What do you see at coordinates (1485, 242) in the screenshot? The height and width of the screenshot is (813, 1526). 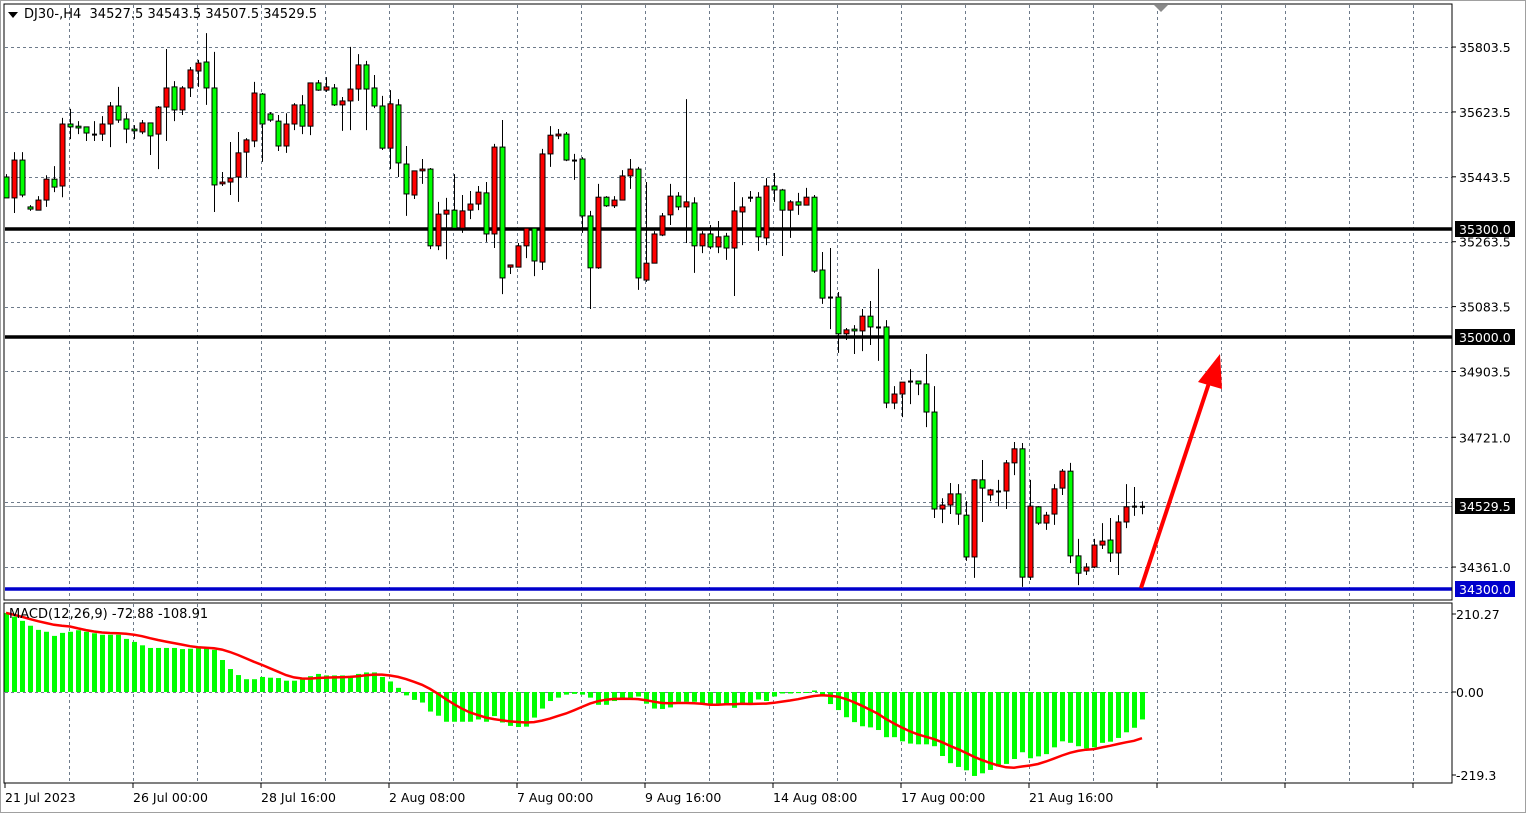 I see `price-tick-label: 35263.5` at bounding box center [1485, 242].